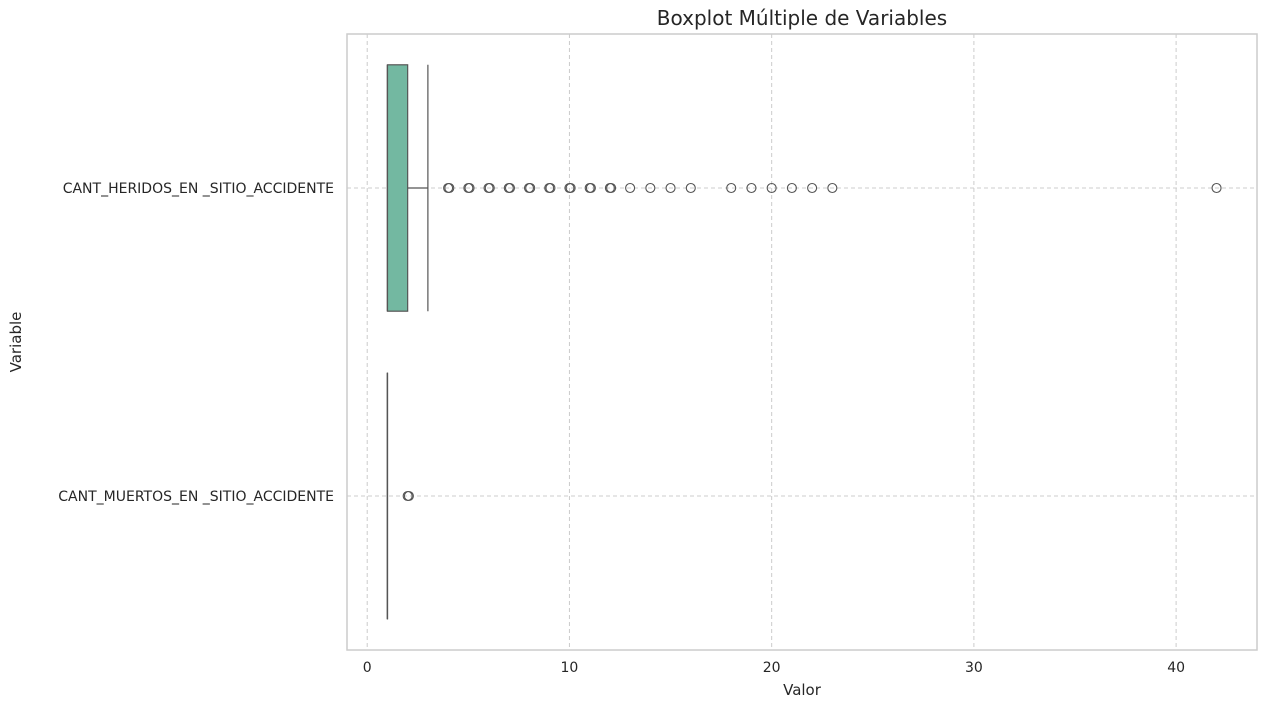 Image resolution: width=1267 pixels, height=708 pixels. Describe the element at coordinates (802, 18) in the screenshot. I see `chart-title: Boxplot Múltiple de Variables` at that location.